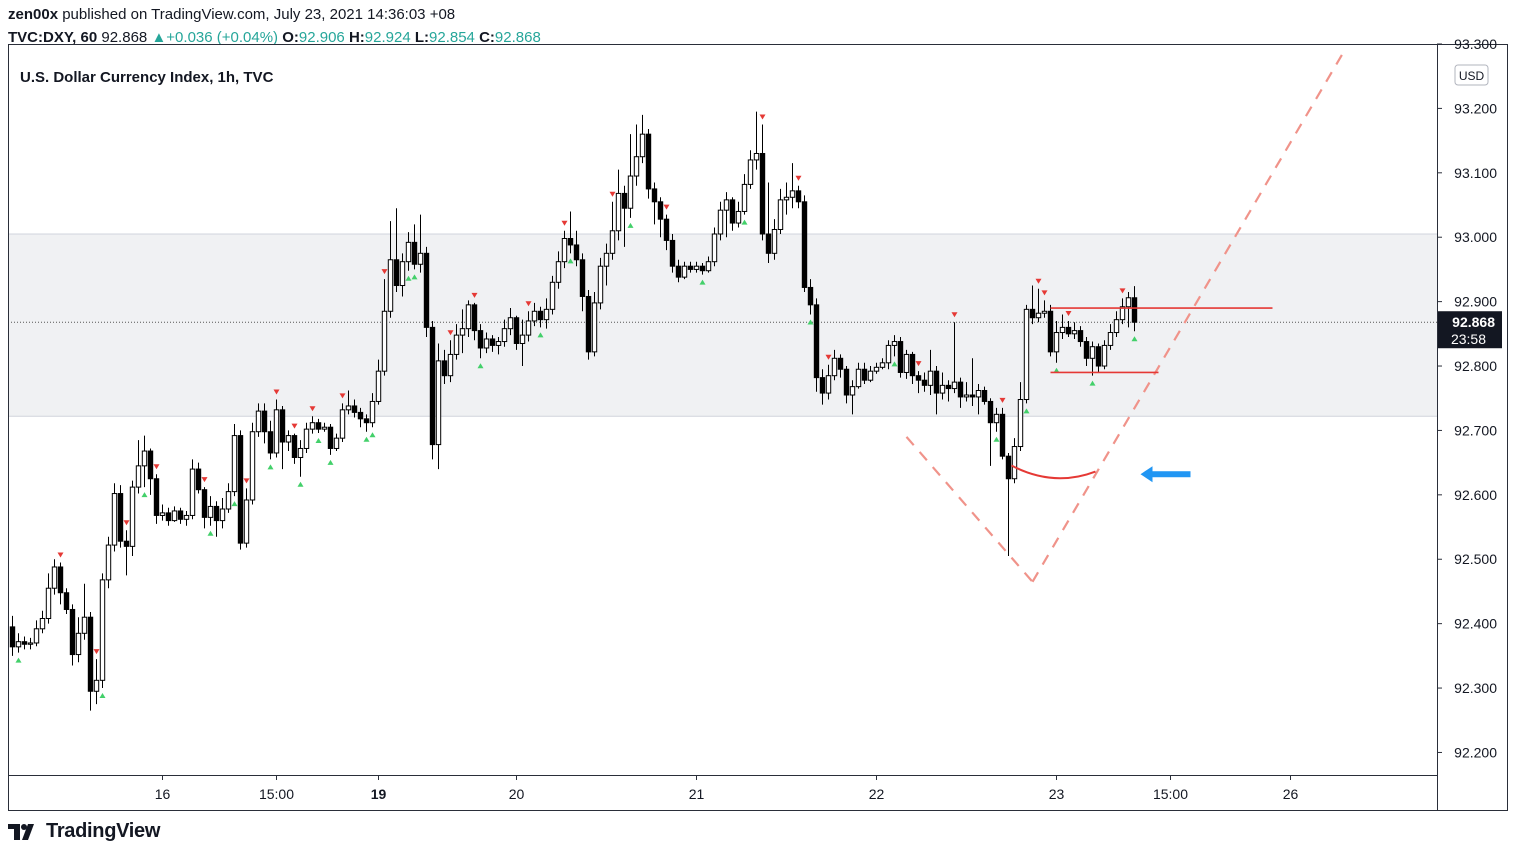  Describe the element at coordinates (1057, 794) in the screenshot. I see `x-tick-label: 23` at that location.